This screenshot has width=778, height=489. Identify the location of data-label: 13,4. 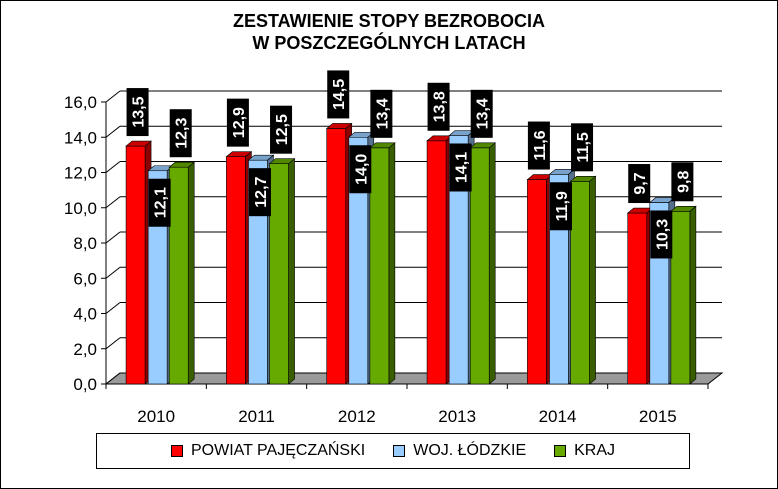
(481, 113).